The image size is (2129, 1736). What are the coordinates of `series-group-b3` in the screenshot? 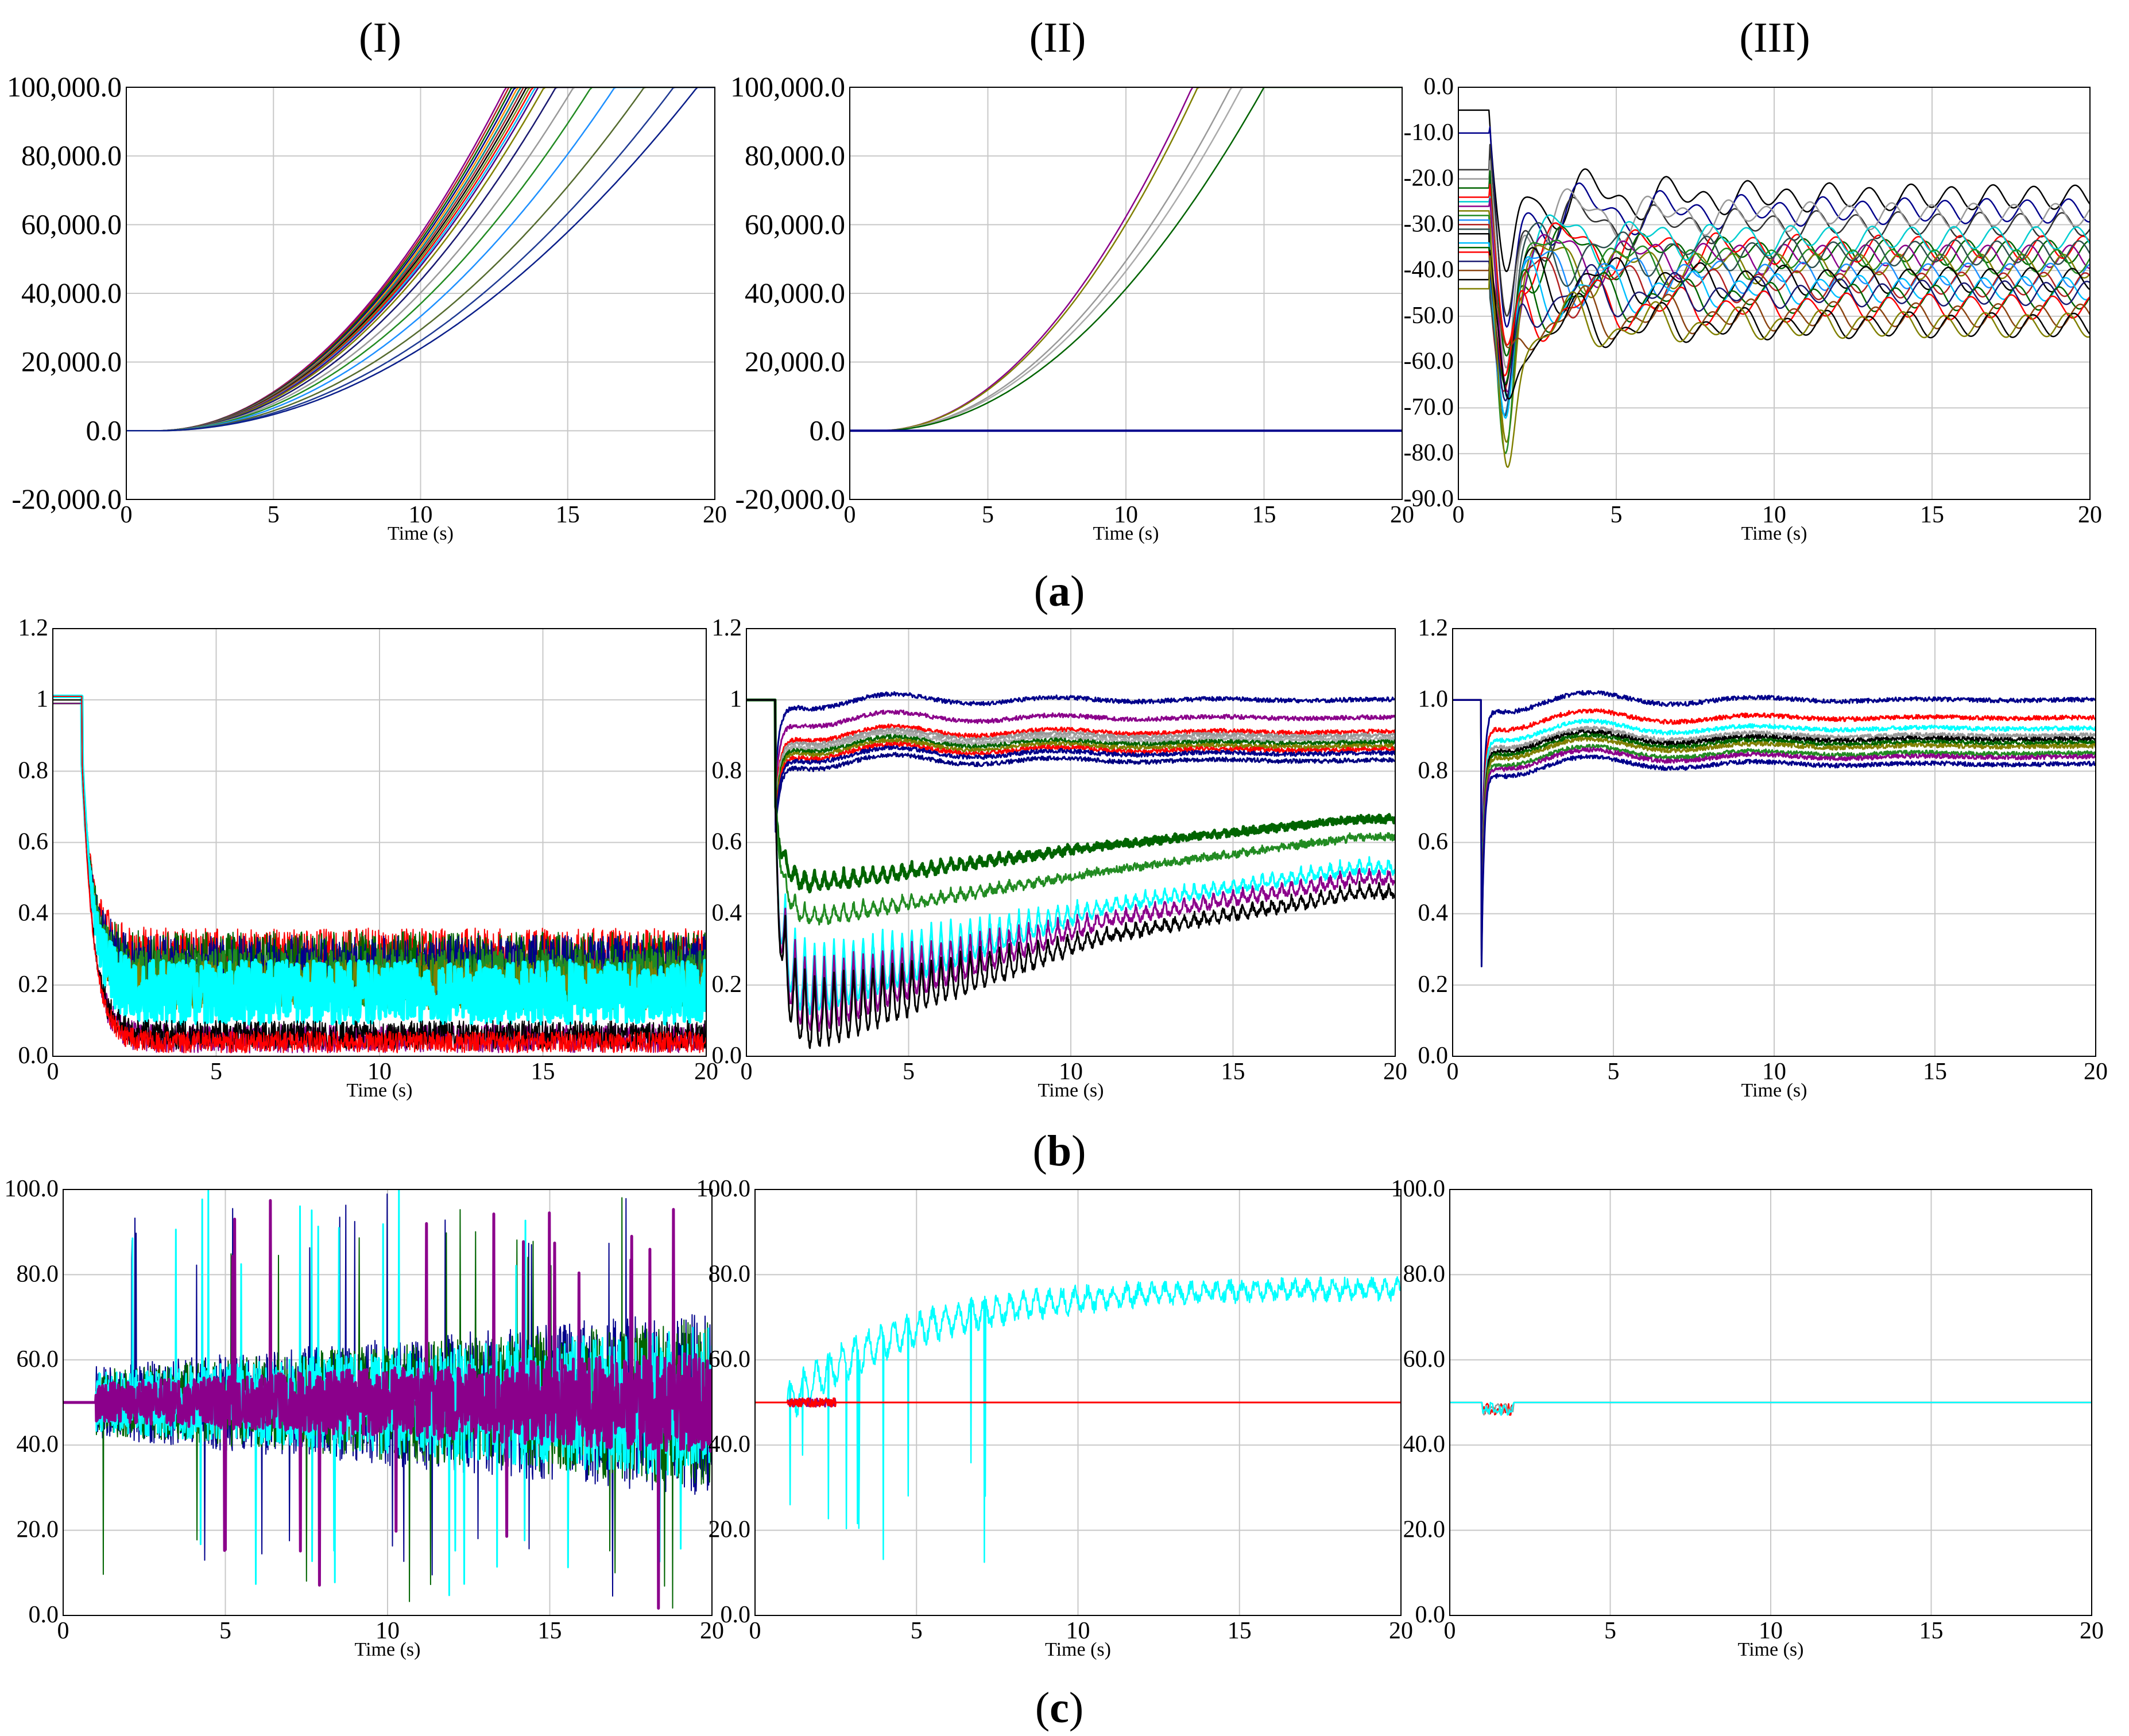 It's located at (1775, 828).